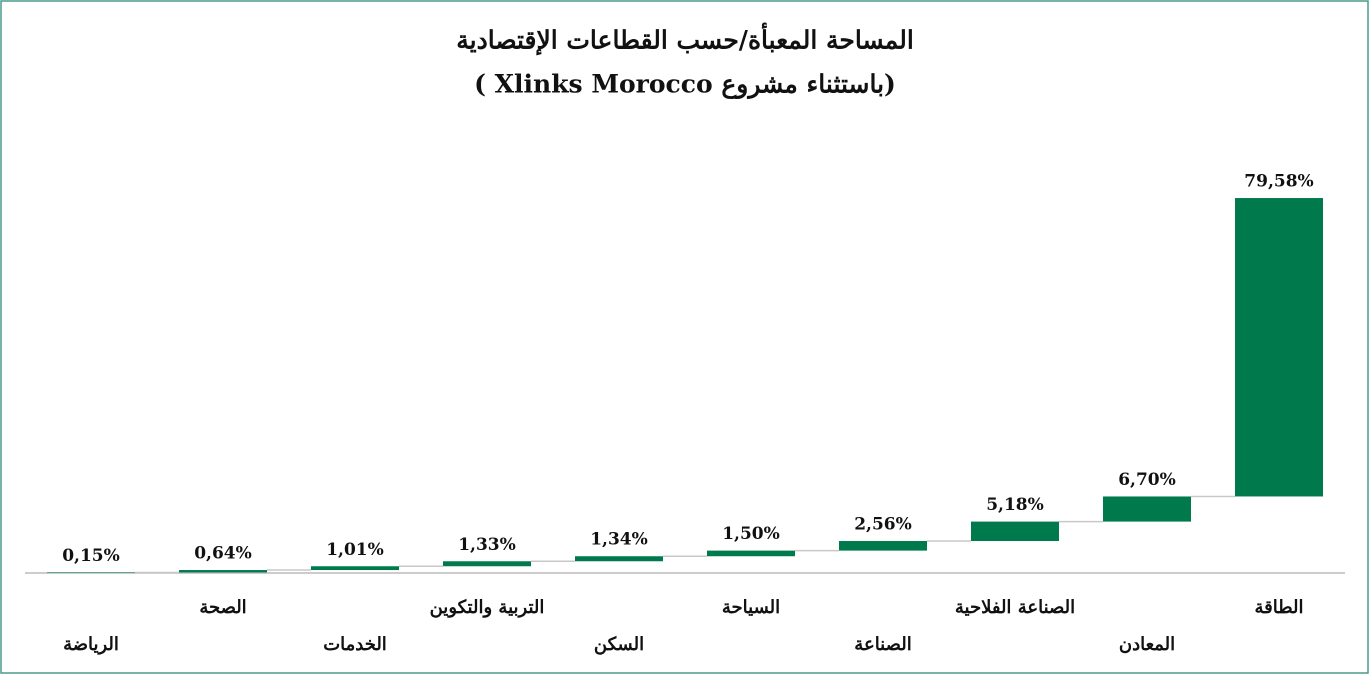  What do you see at coordinates (619, 540) in the screenshot?
I see `value-label: 1,34%` at bounding box center [619, 540].